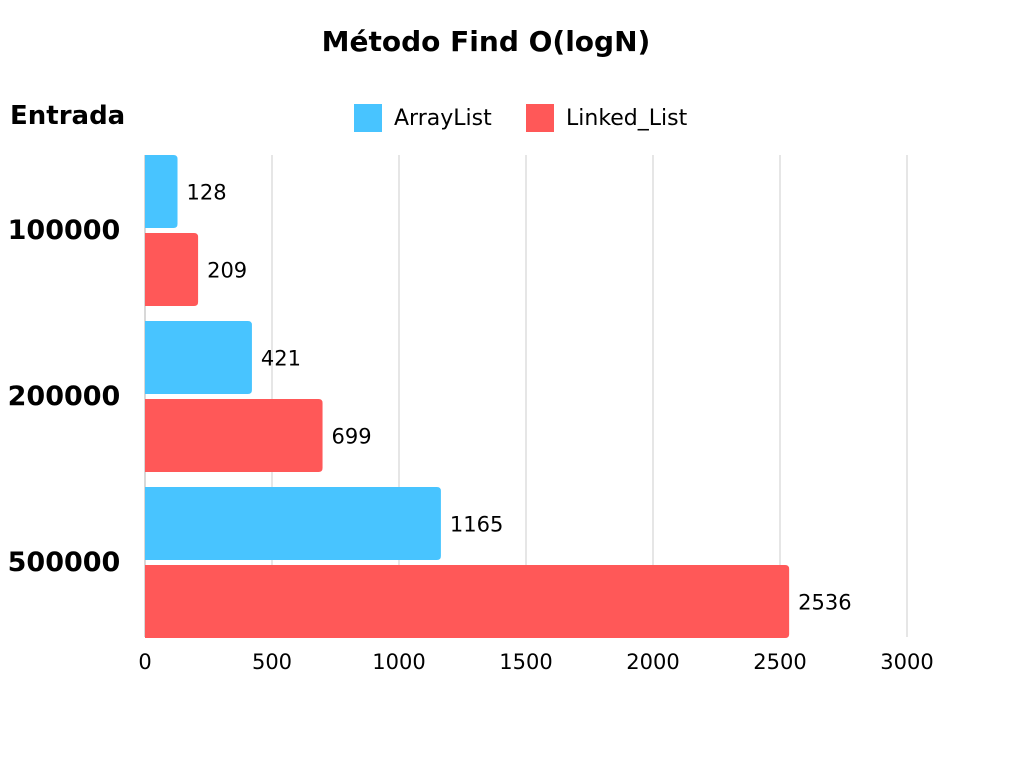 This screenshot has width=1024, height=768. What do you see at coordinates (443, 118) in the screenshot?
I see `legend-label: ArrayList` at bounding box center [443, 118].